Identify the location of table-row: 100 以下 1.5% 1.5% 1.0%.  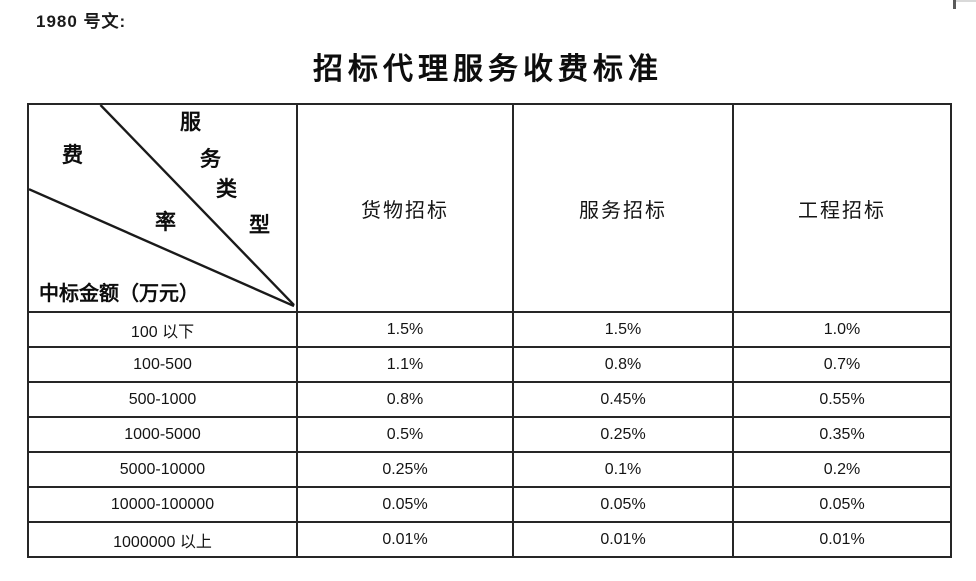
(489, 329).